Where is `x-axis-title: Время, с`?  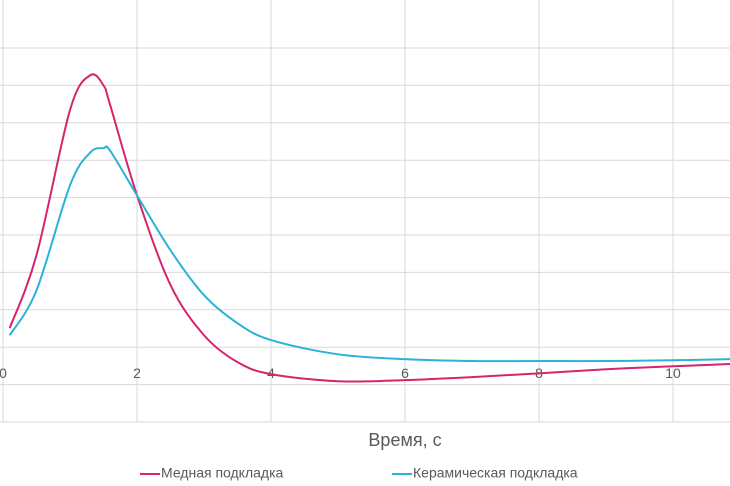
x-axis-title: Время, с is located at coordinates (404, 440).